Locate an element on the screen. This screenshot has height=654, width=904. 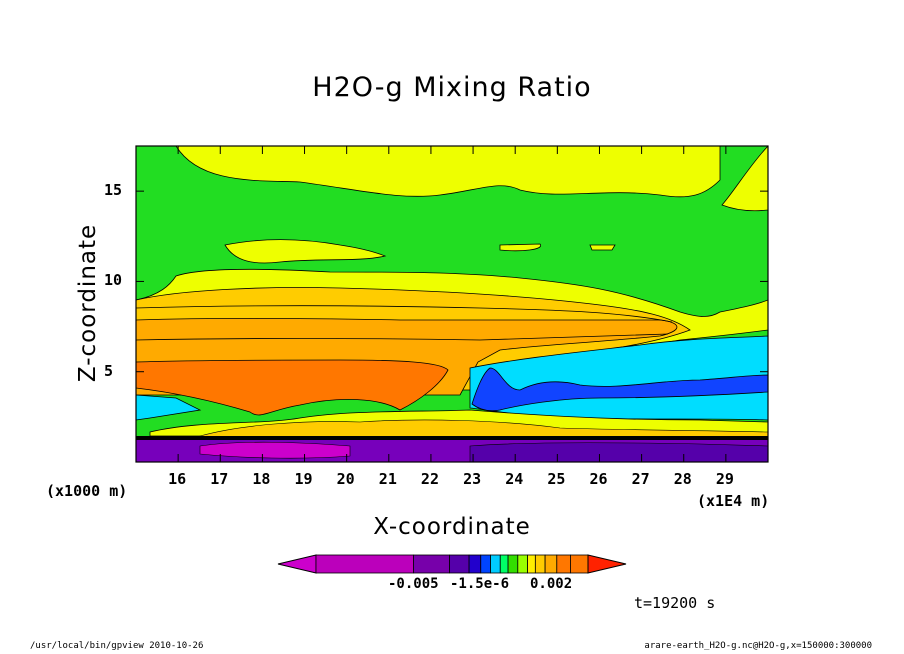
x-tick-label: 18 is located at coordinates (261, 479).